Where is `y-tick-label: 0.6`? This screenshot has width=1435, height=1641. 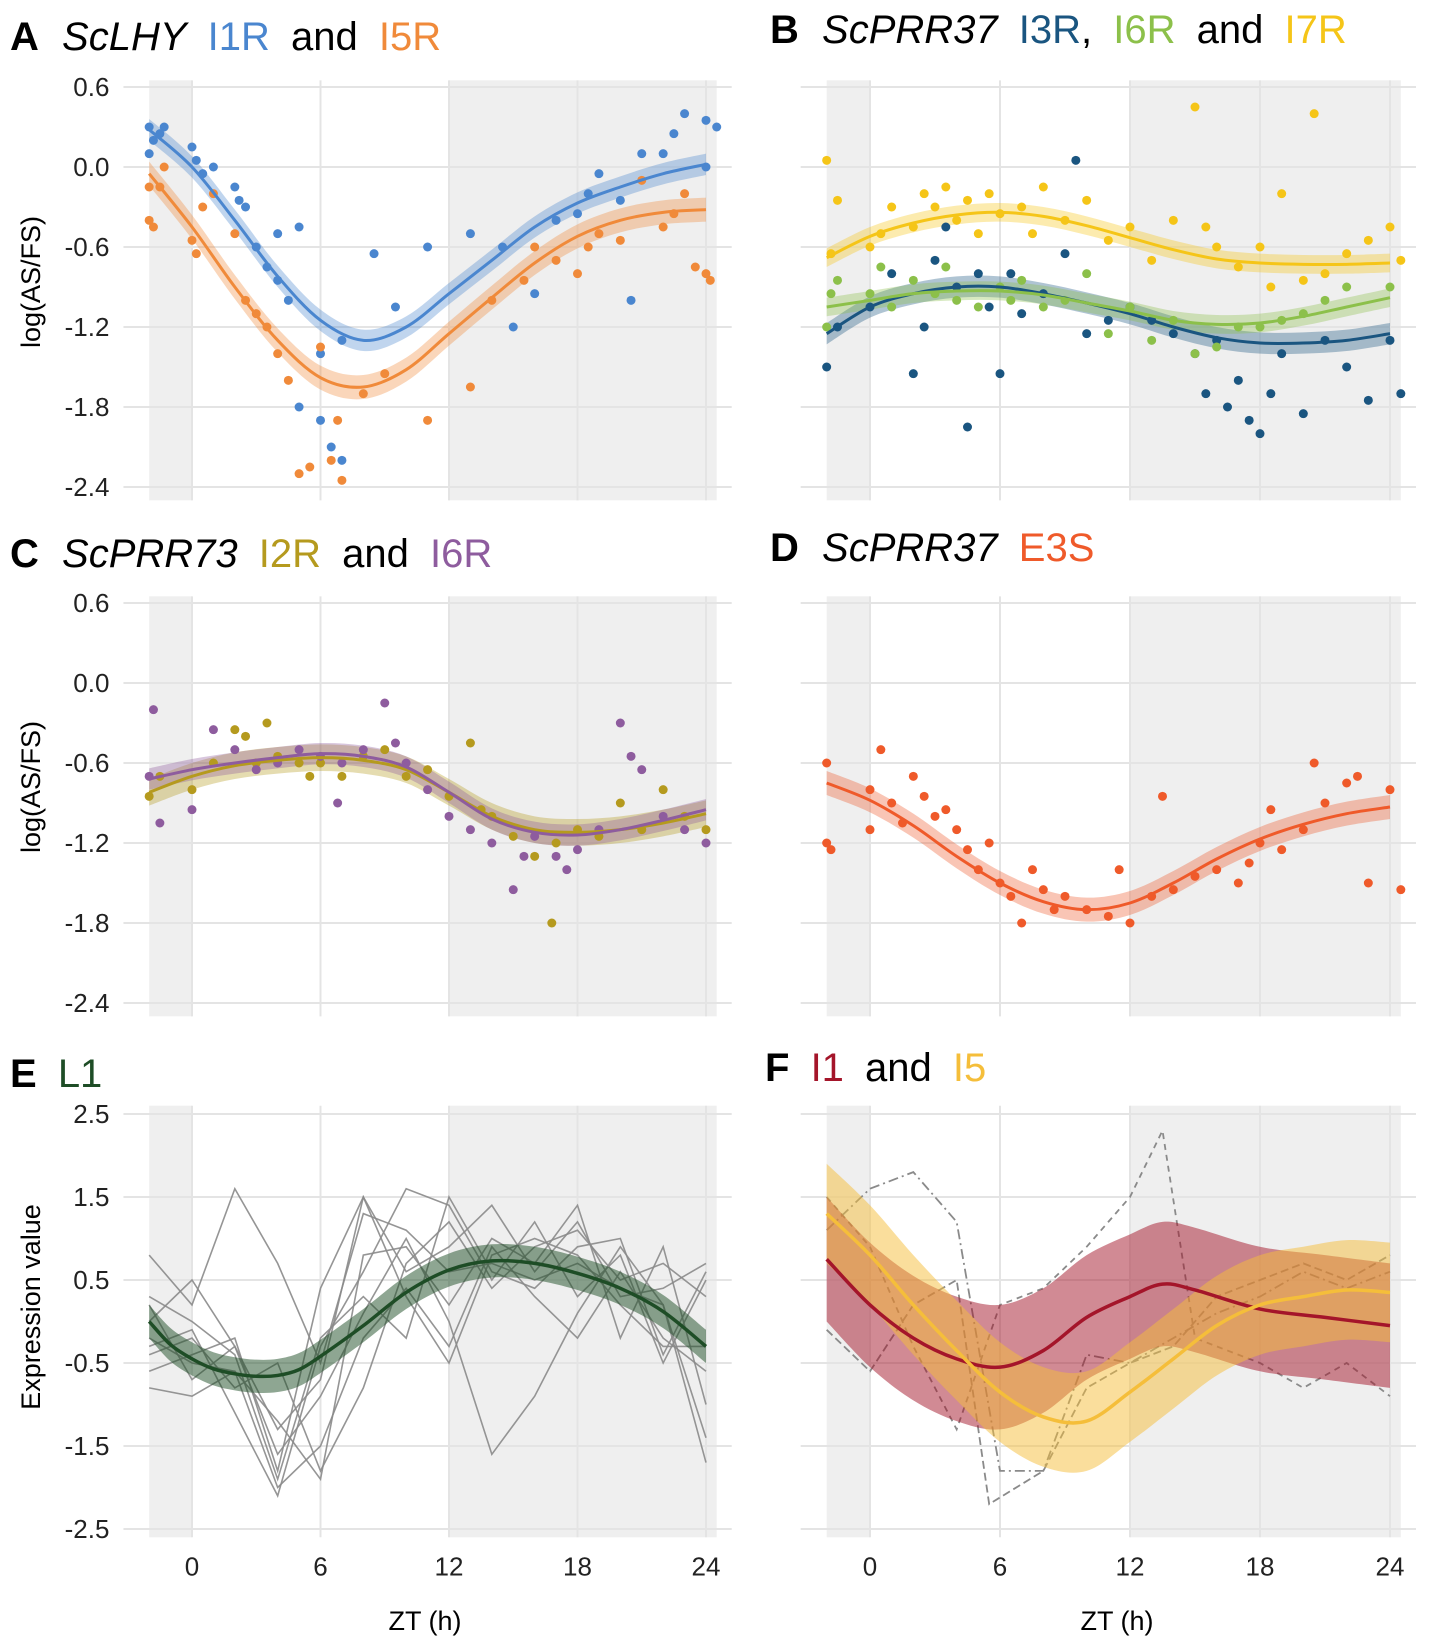
y-tick-label: 0.6 is located at coordinates (91, 603).